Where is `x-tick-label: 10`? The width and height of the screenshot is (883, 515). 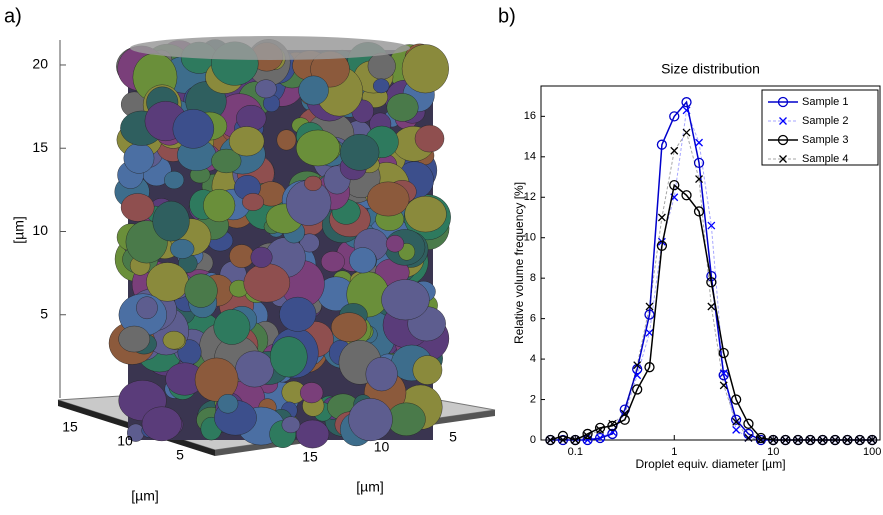
x-tick-label: 10 is located at coordinates (125, 441).